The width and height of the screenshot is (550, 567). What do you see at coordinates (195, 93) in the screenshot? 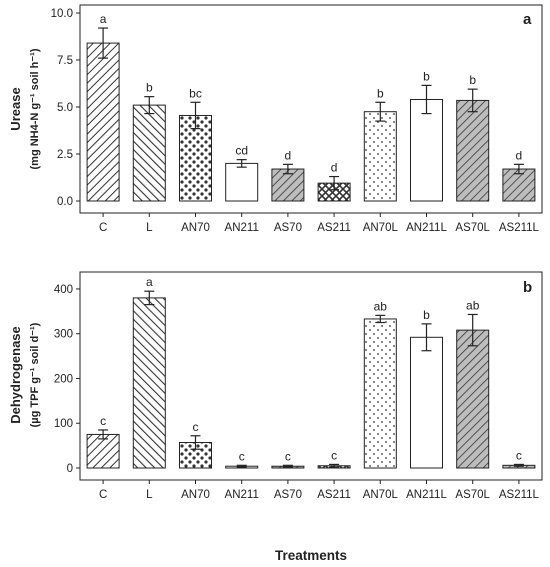
I see `significance-letter: bc` at bounding box center [195, 93].